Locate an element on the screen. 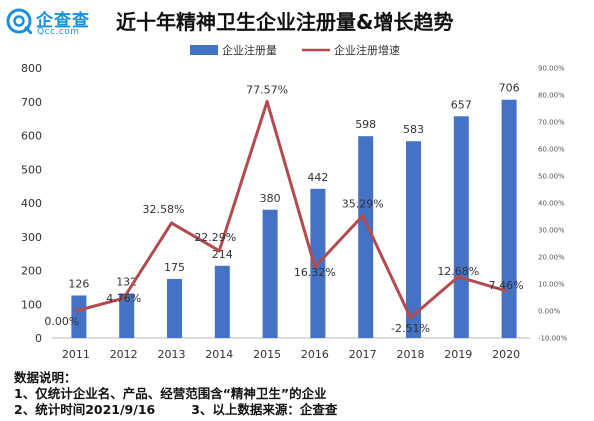 The height and width of the screenshot is (421, 594). y-right-tick-label: -10.00% is located at coordinates (553, 339).